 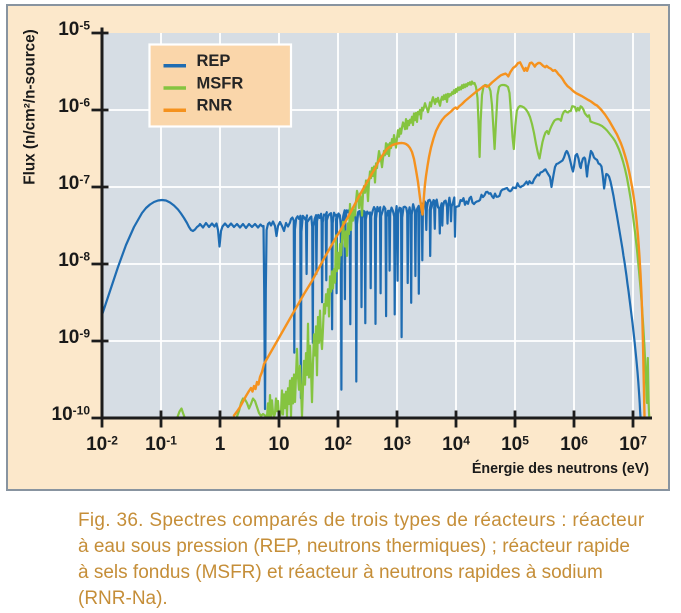 What do you see at coordinates (633, 445) in the screenshot?
I see `svg-text: 10⁷` at bounding box center [633, 445].